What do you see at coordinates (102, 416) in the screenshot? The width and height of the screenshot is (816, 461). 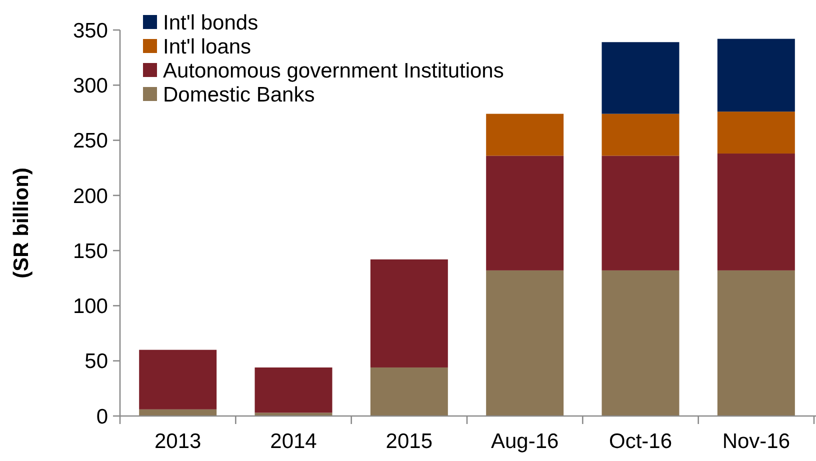 I see `y-tick-label: 0` at bounding box center [102, 416].